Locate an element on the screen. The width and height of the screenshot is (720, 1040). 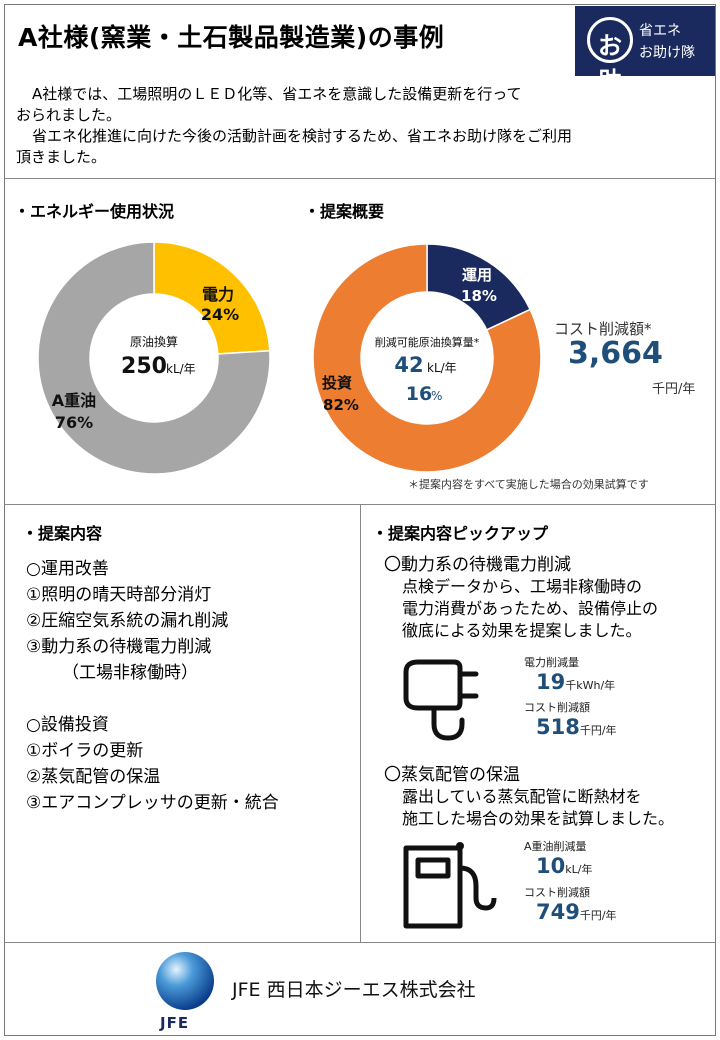
contents-heading: ・提案内容 is located at coordinates (62, 533).